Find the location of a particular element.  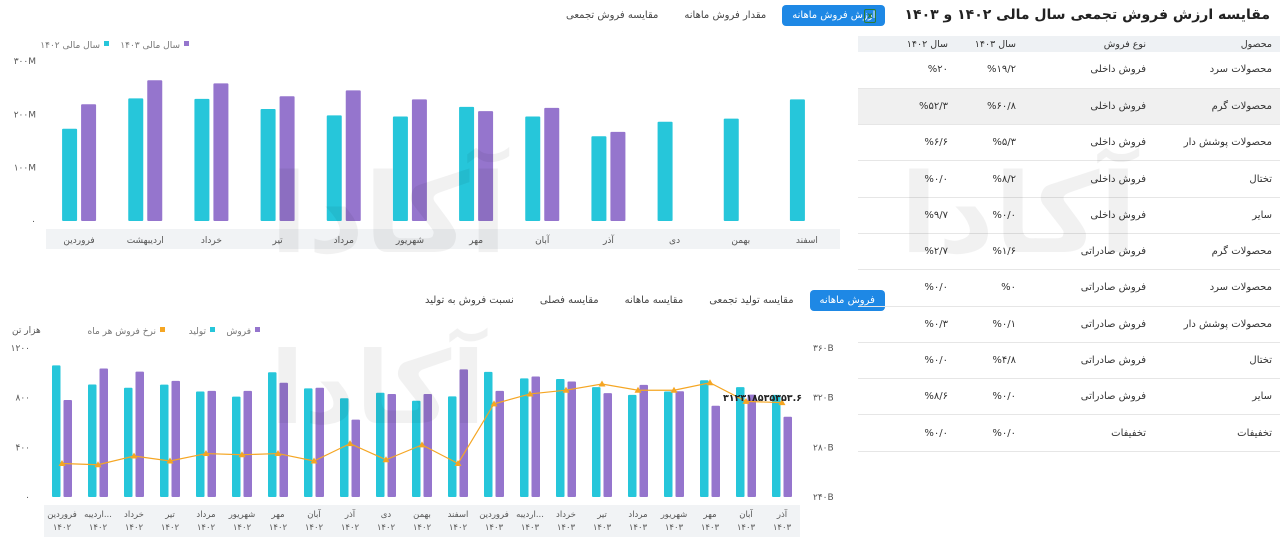

x-tick-label: مرداد is located at coordinates (344, 241).